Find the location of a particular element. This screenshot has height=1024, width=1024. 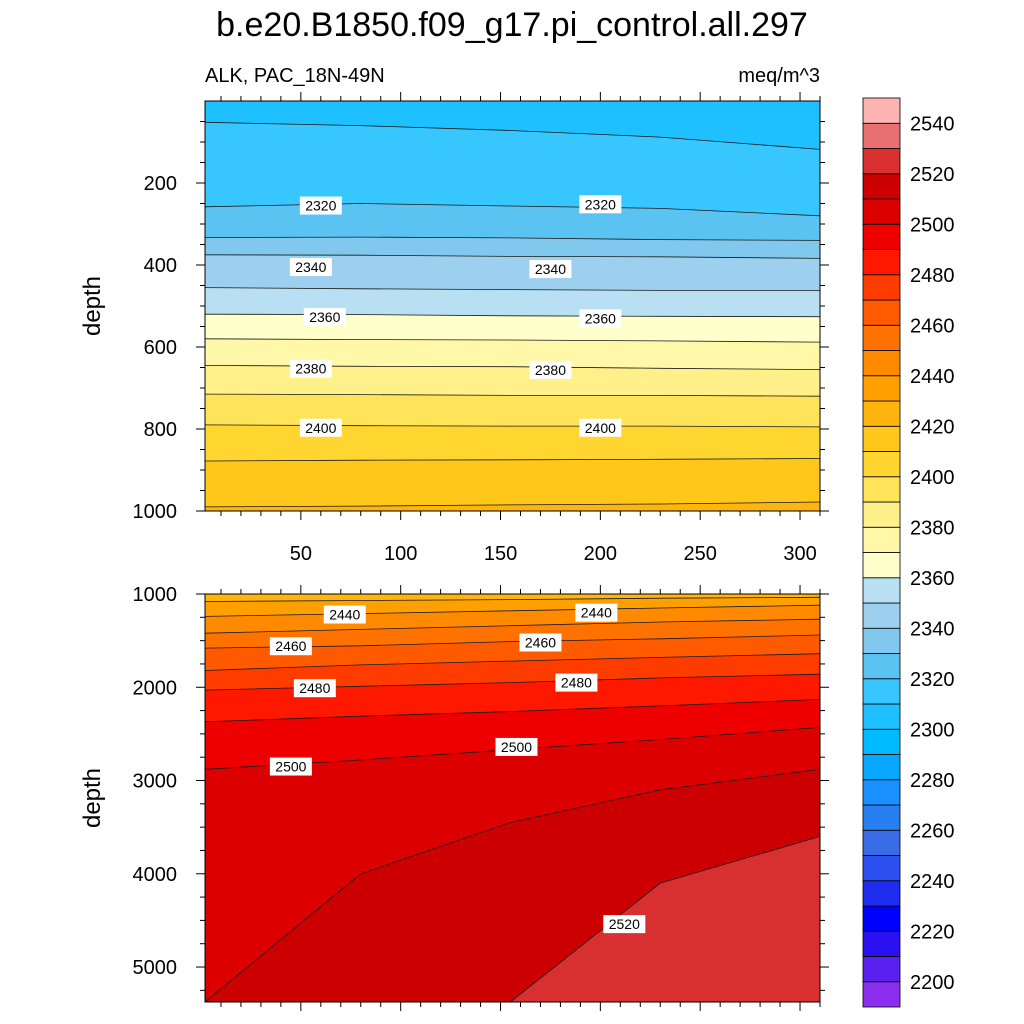

colorbar-tick-label: 2260 is located at coordinates (932, 831).